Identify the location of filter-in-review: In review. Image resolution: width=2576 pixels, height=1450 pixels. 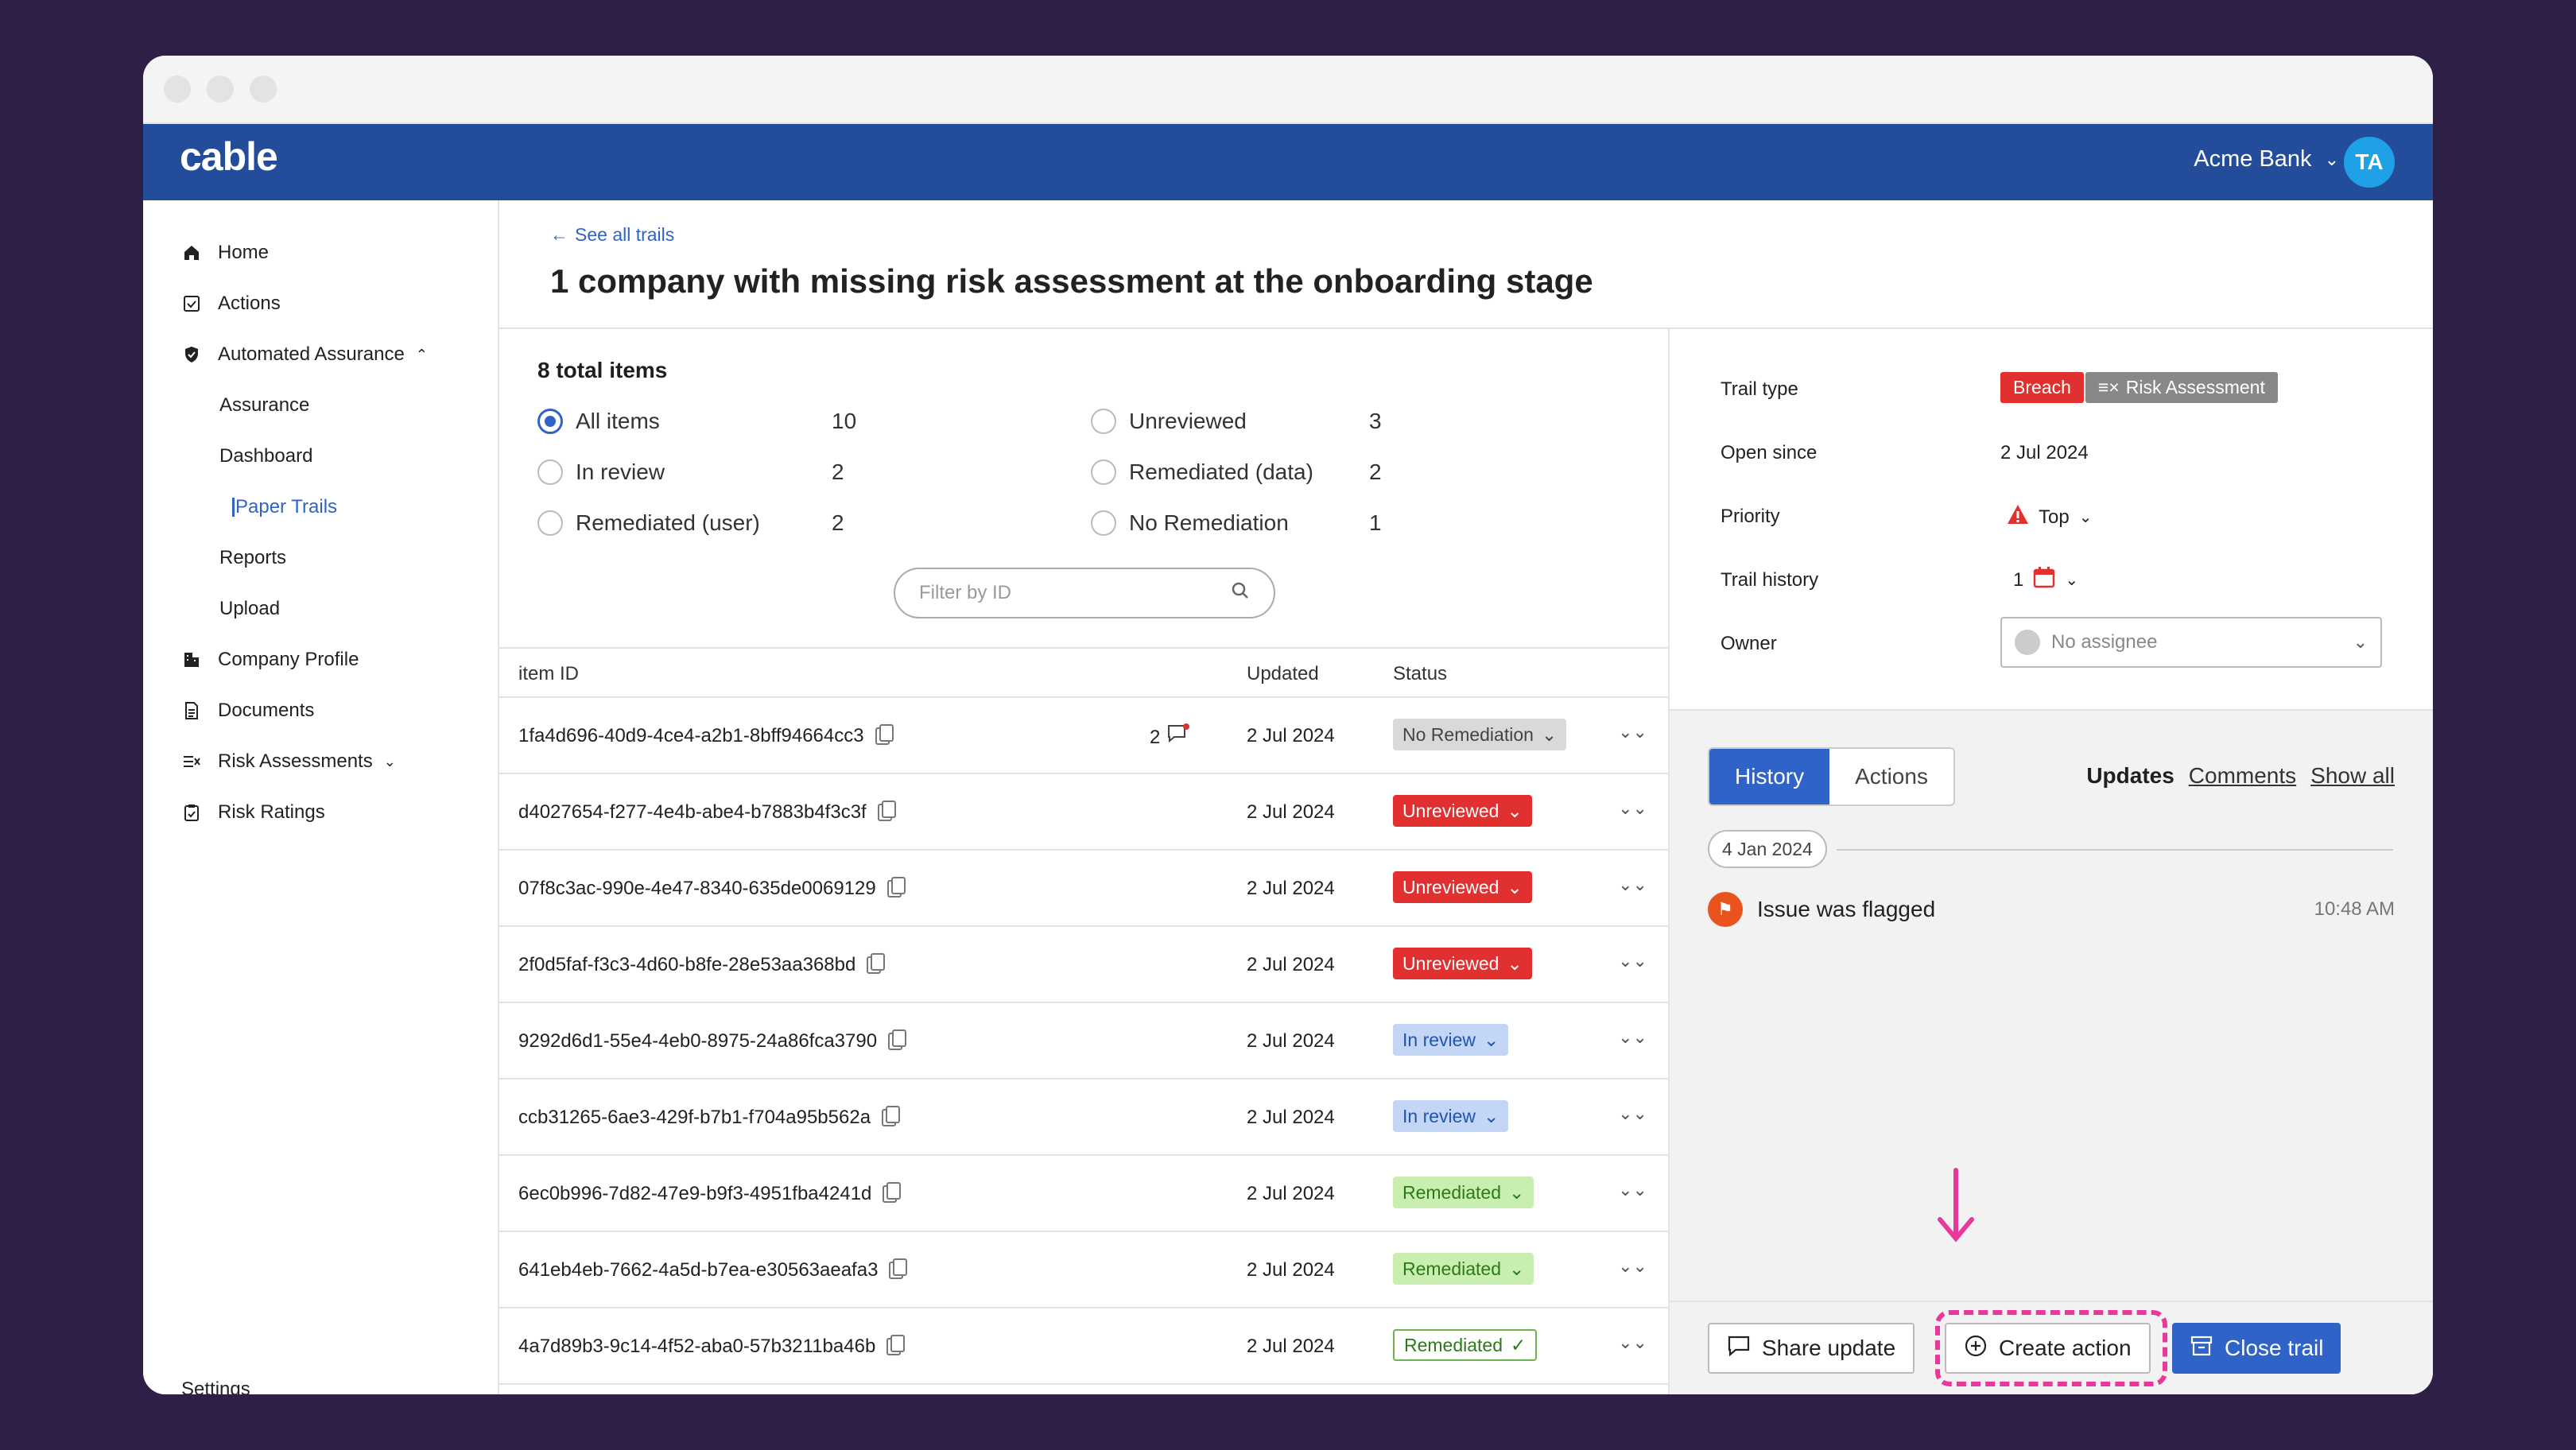
(601, 472).